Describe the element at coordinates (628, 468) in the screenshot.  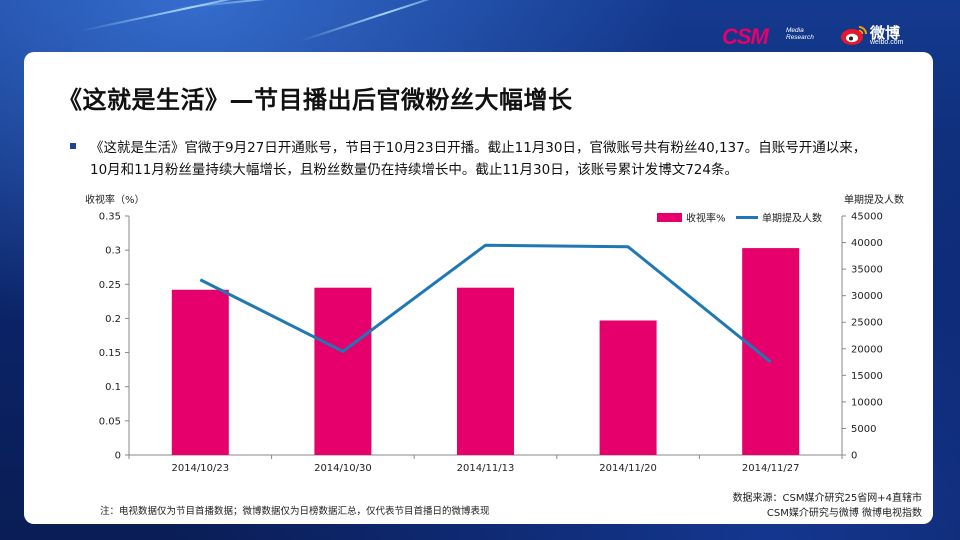
I see `x-tick-label: 2014/11/20` at that location.